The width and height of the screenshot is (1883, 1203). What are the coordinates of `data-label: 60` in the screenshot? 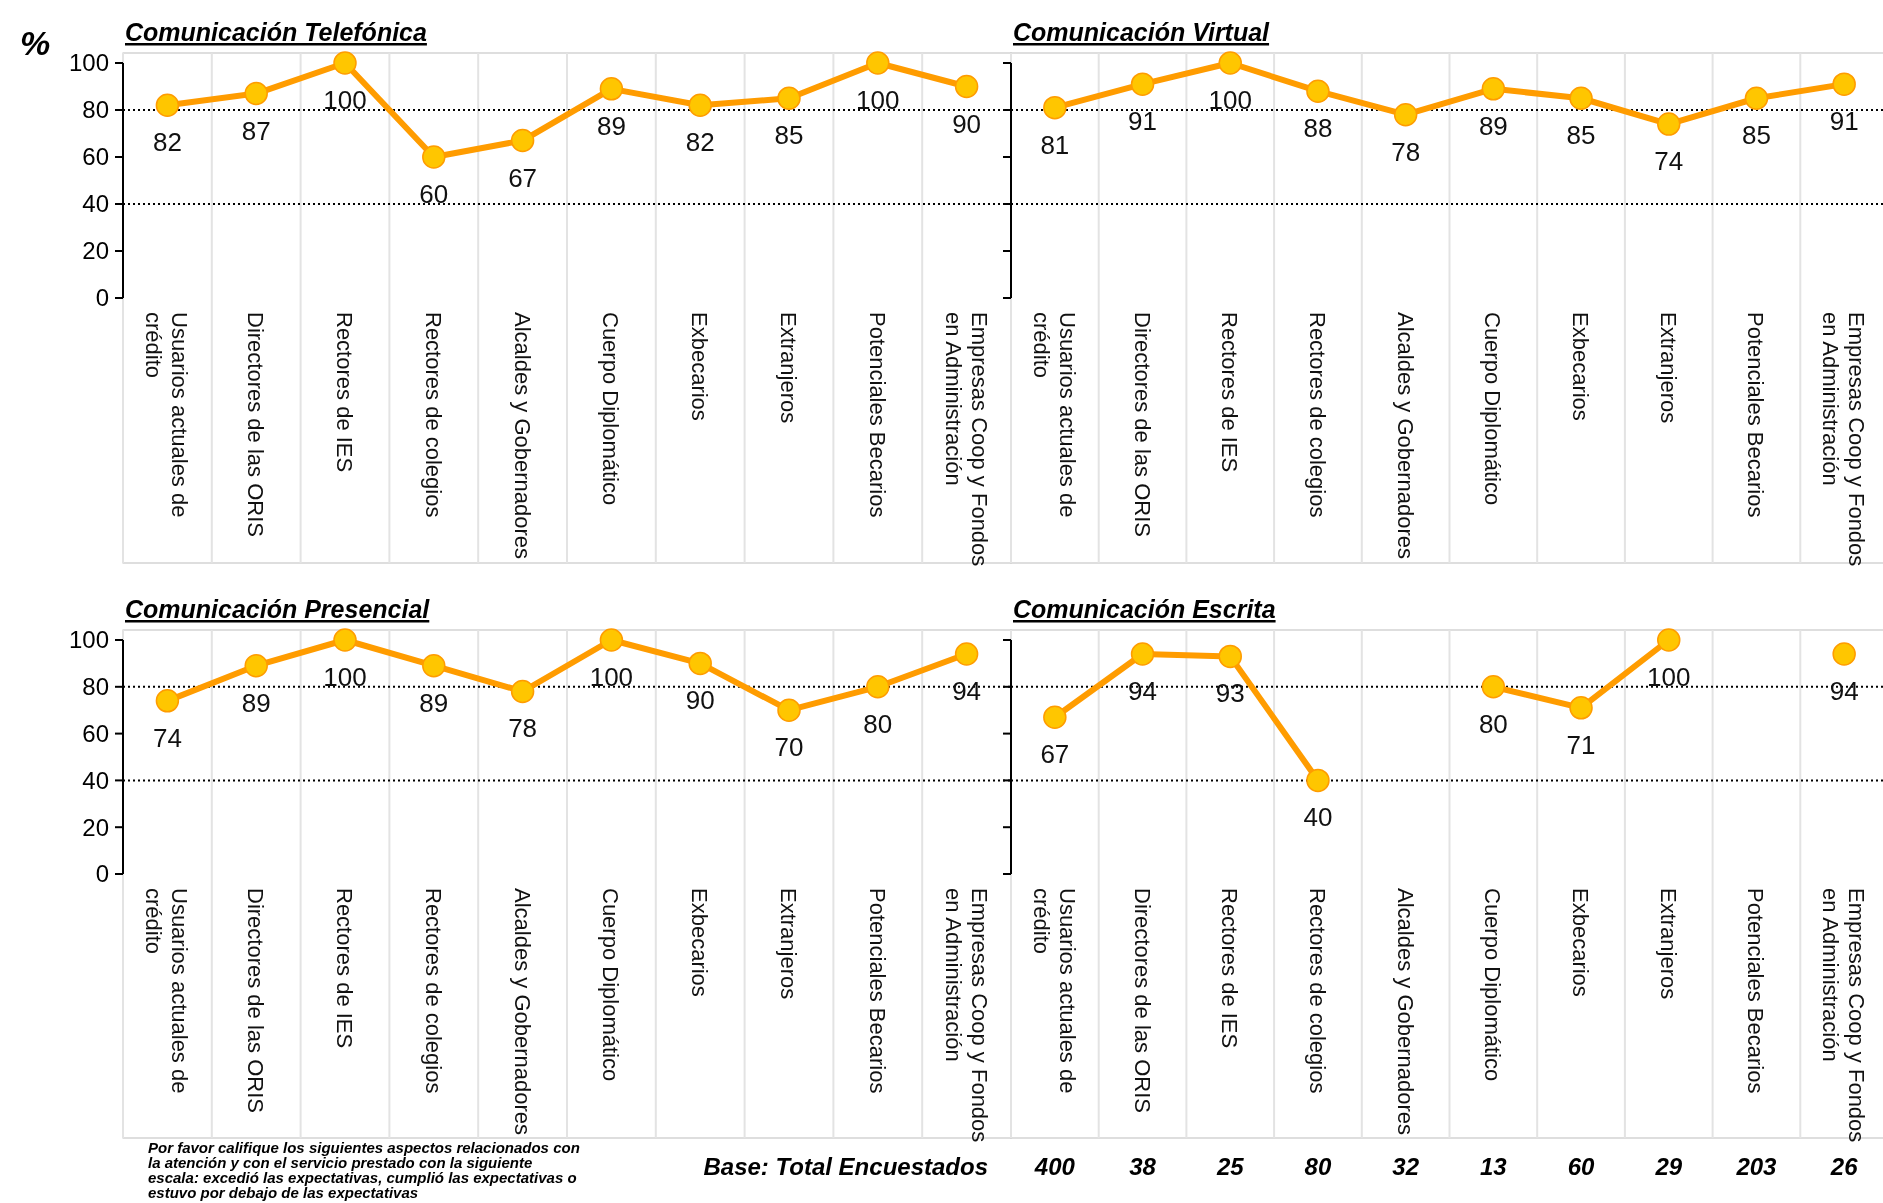 It's located at (434, 194).